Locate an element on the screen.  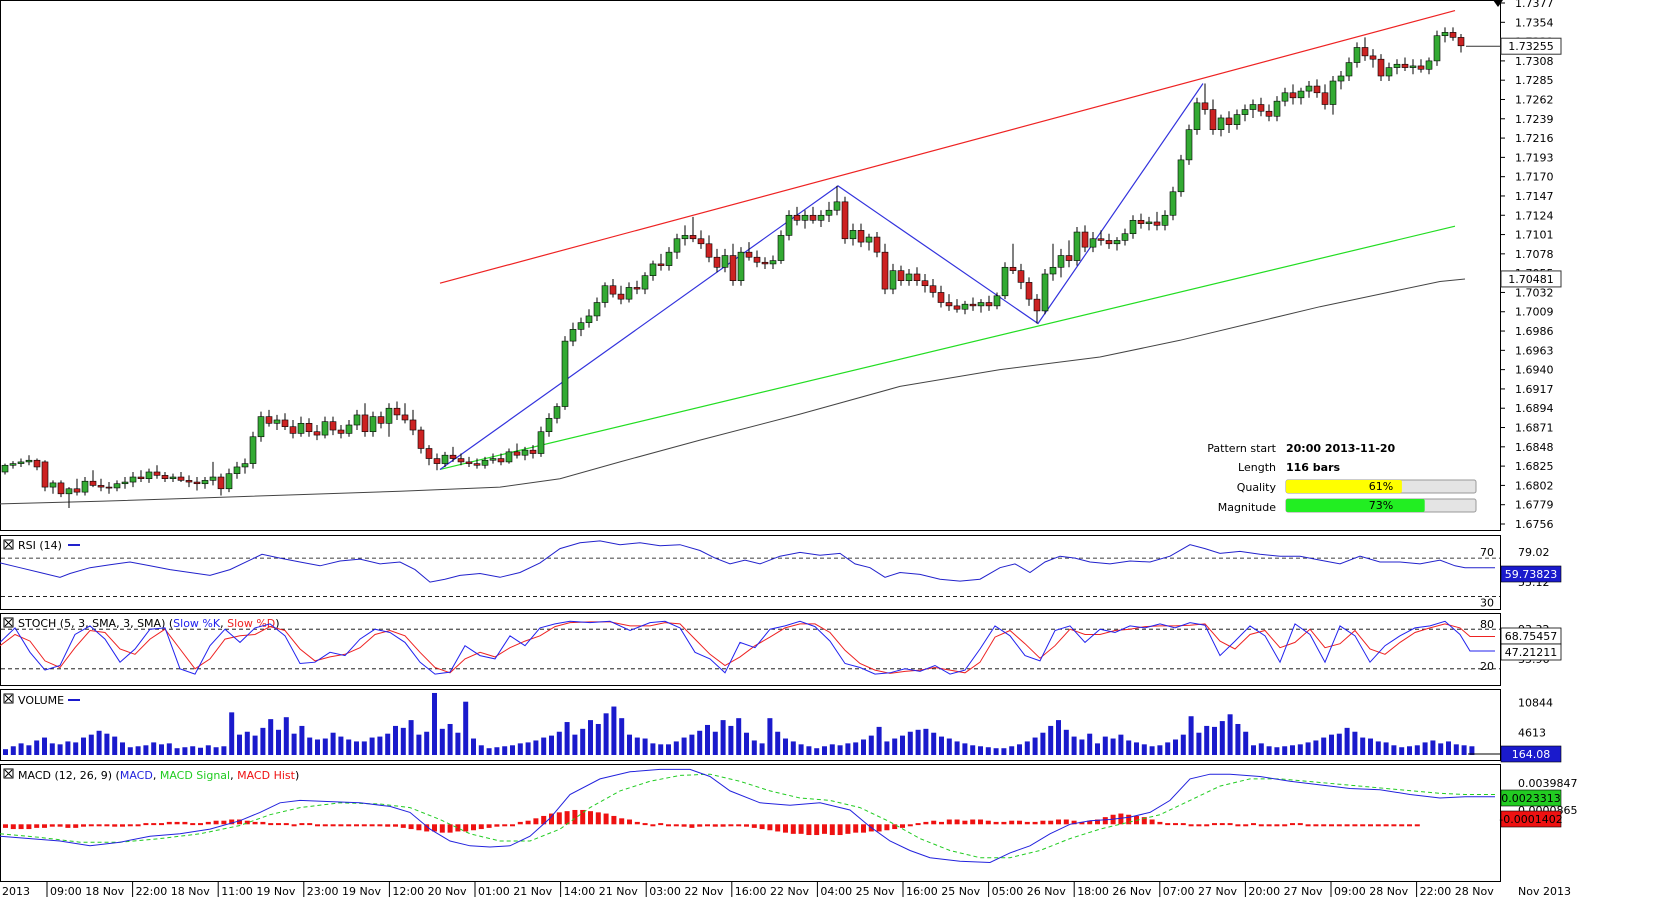
price-tick-label: 1.7308 is located at coordinates (1534, 61).